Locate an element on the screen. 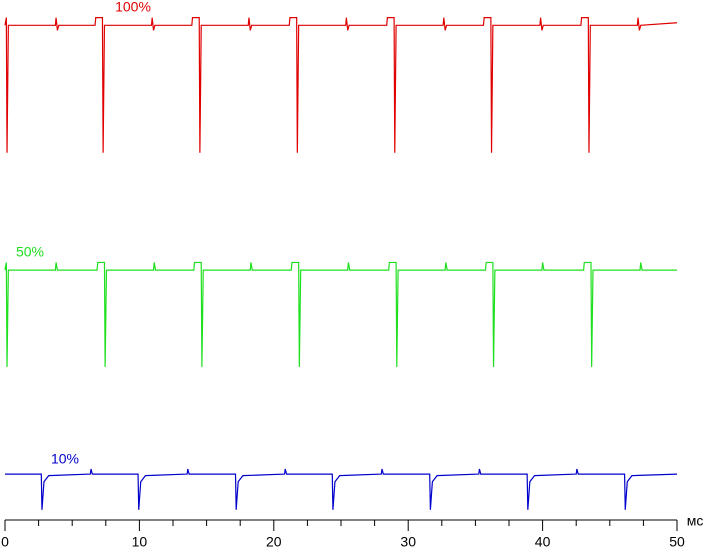 The width and height of the screenshot is (703, 554). series-label: 10% is located at coordinates (65, 459).